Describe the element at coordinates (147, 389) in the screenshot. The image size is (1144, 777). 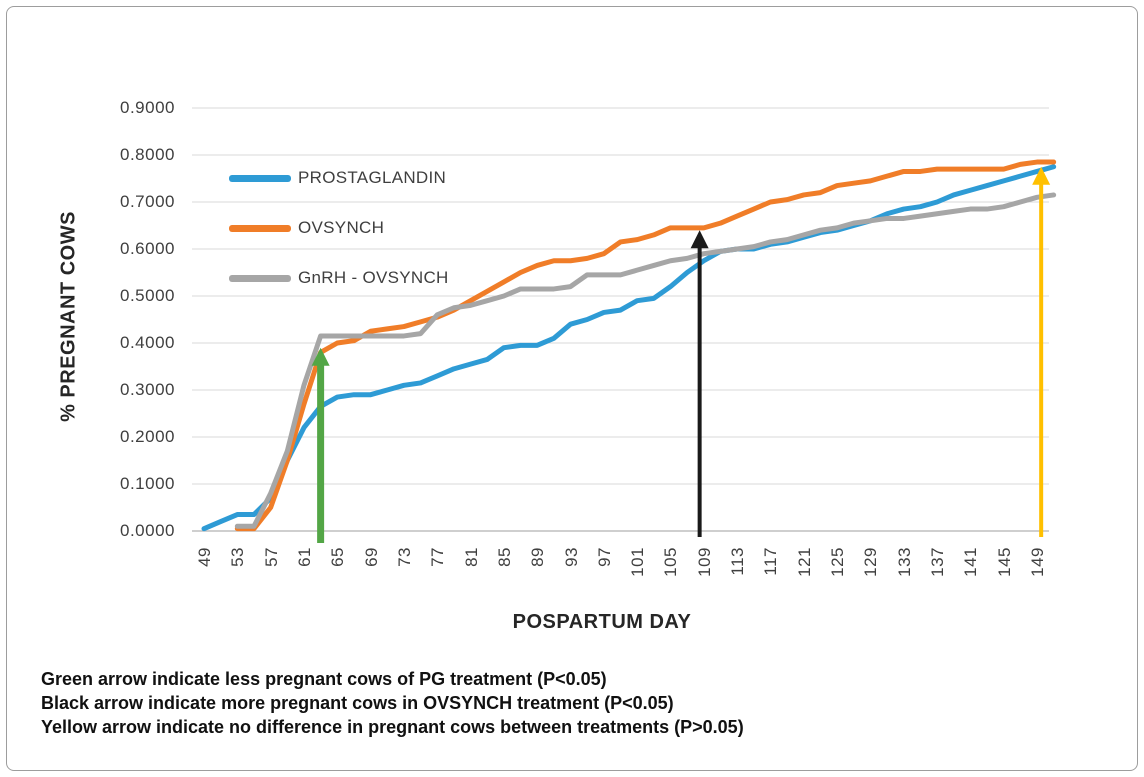
I see `y-tick-label: 0.3000` at that location.